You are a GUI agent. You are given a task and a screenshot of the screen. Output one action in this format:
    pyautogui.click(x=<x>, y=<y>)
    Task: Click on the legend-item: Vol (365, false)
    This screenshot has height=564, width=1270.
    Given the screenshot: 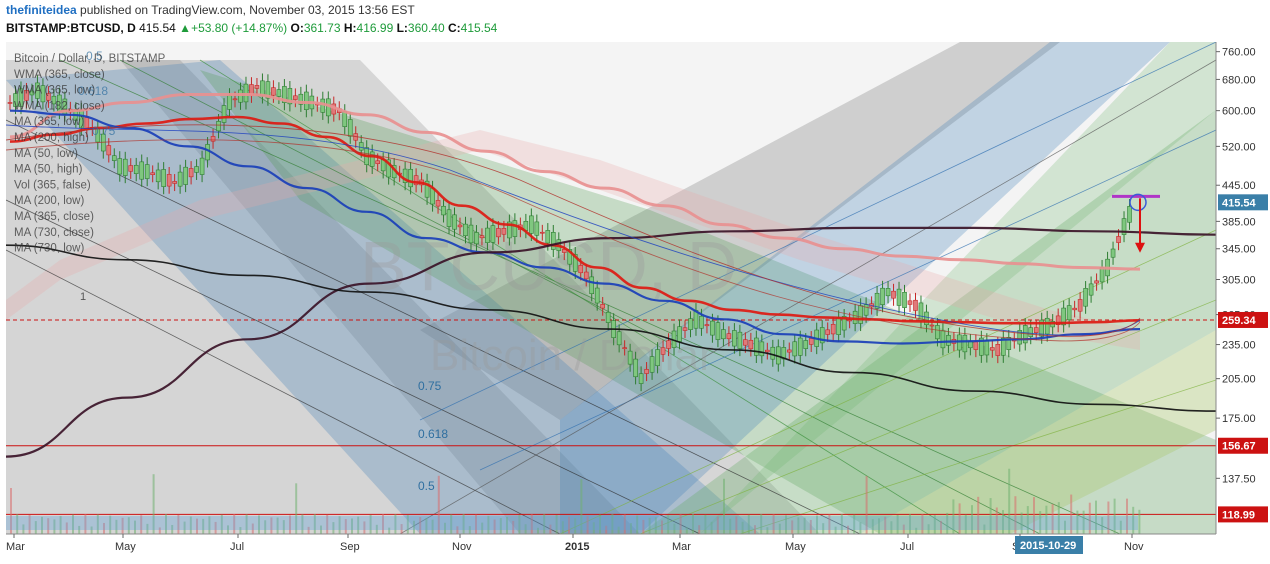 What is the action you would take?
    pyautogui.click(x=52, y=185)
    